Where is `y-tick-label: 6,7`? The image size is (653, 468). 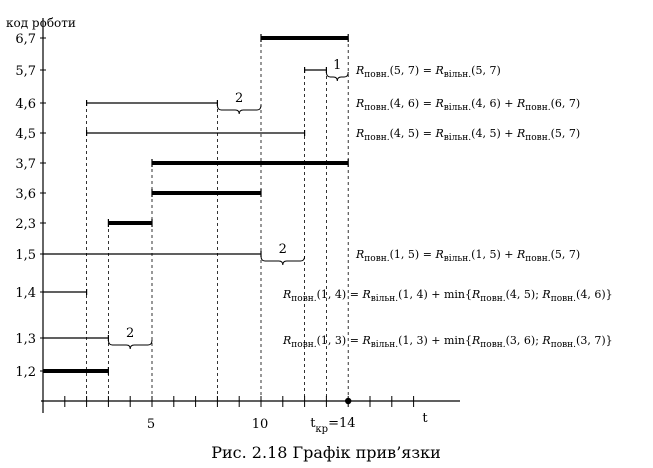
y-tick-label: 6,7 is located at coordinates (25, 39).